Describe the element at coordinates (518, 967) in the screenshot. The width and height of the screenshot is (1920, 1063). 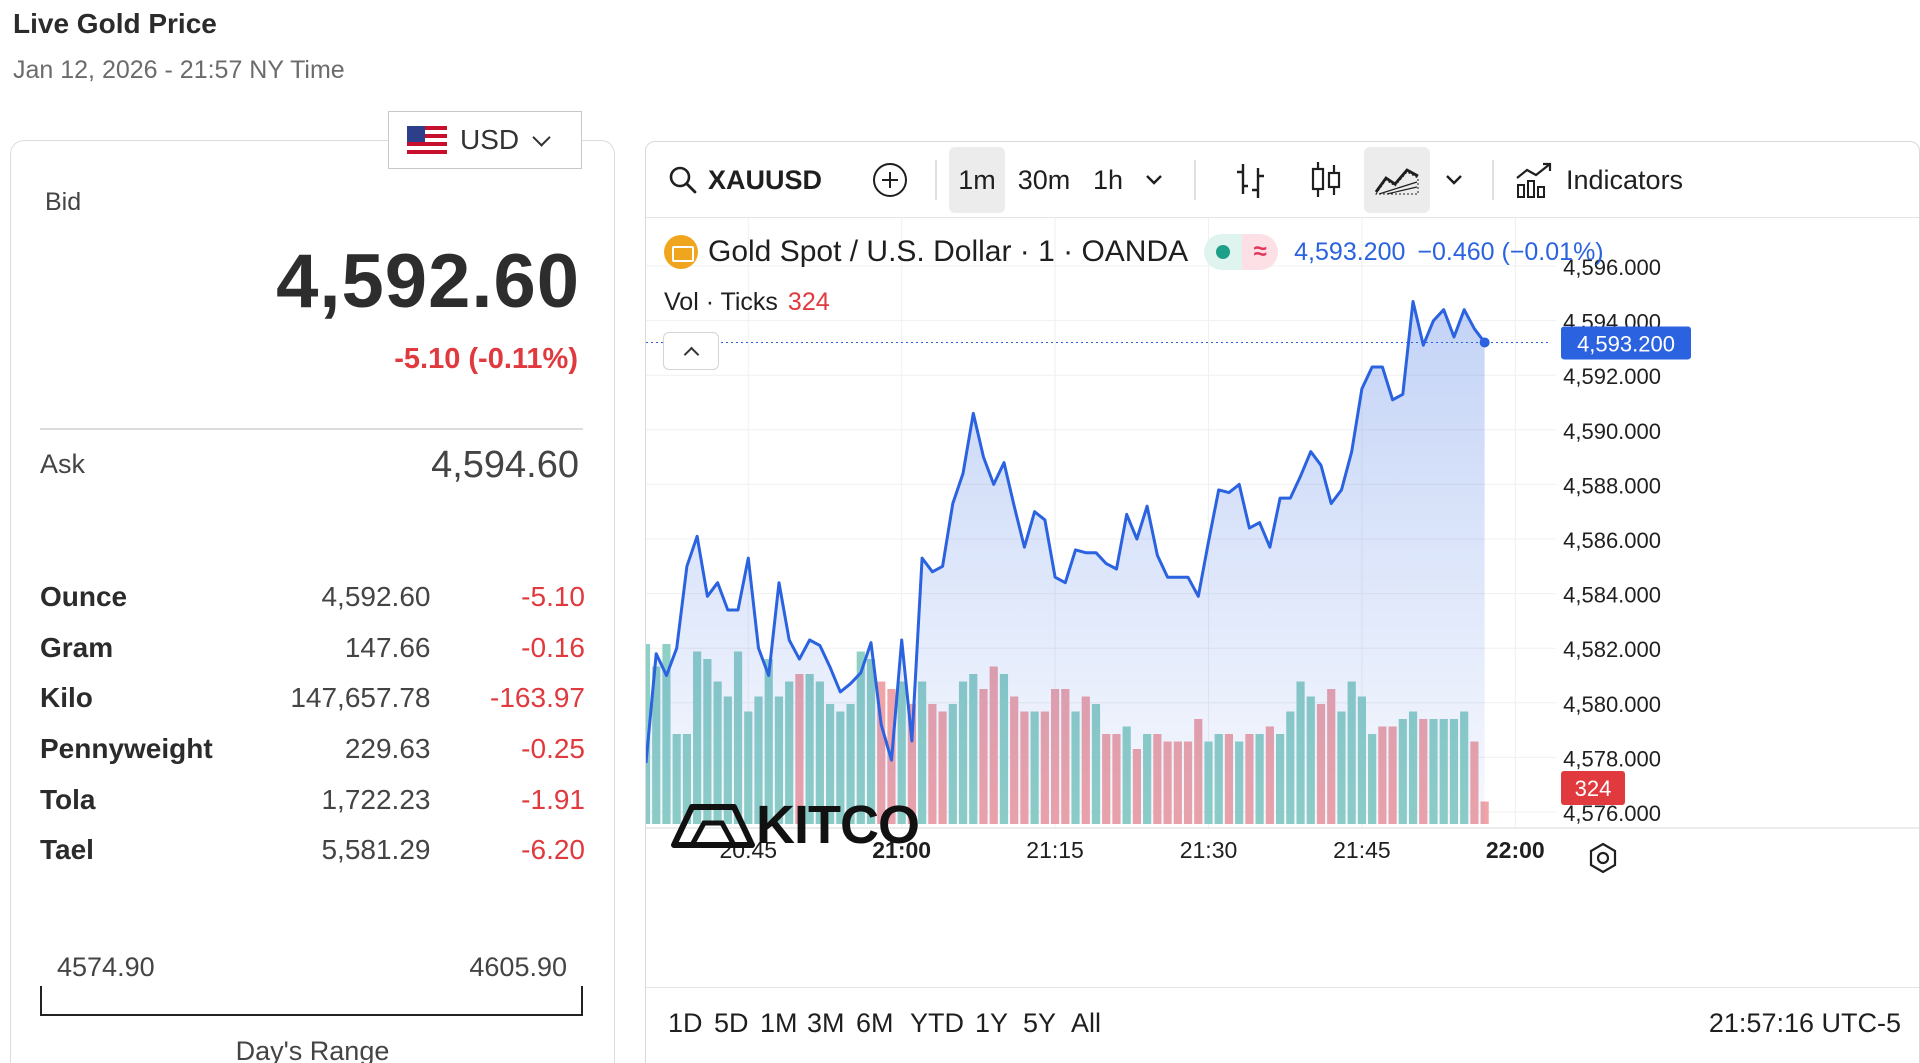
I see `day-range-high: 4605.90` at that location.